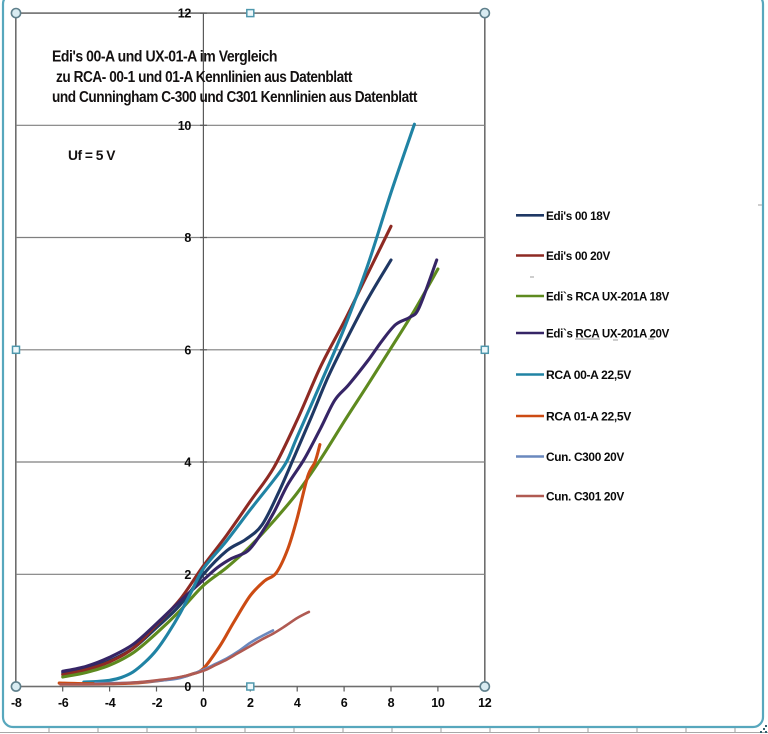  I want to click on svg-text: Edi's 00 20V, so click(578, 256).